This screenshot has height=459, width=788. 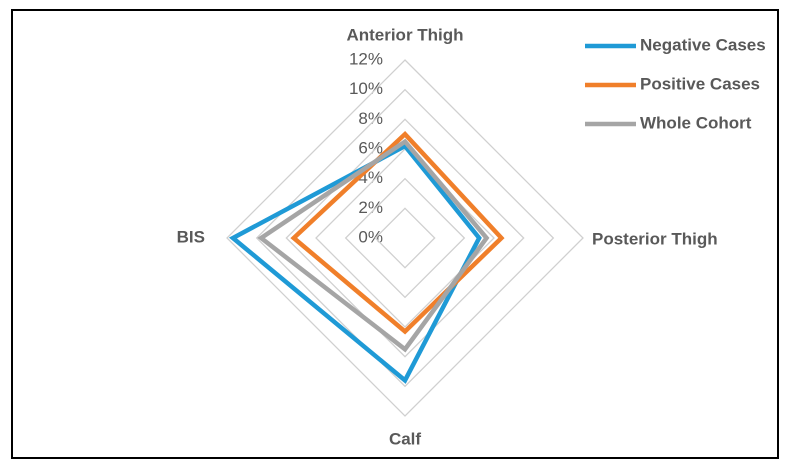 I want to click on y-tick-label: 2%, so click(x=370, y=207).